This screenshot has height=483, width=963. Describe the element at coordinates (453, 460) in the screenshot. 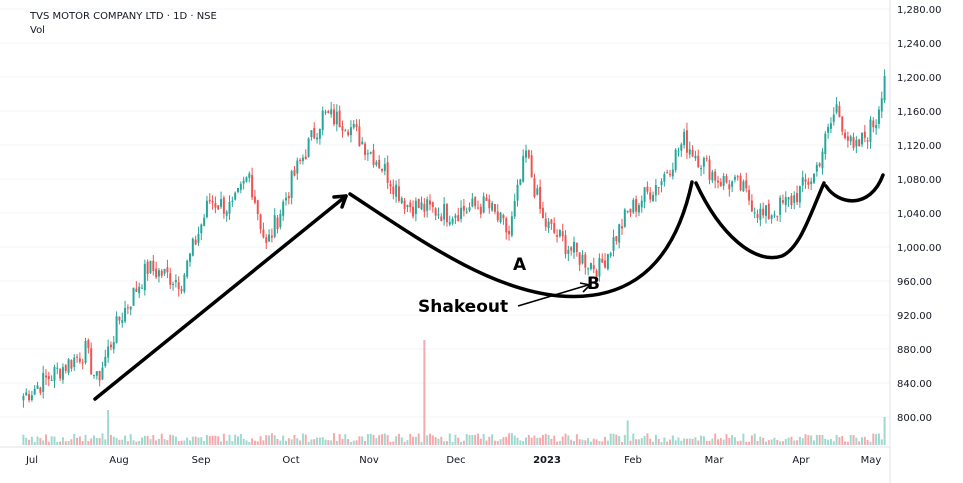

I see `x-axis: Jul Aug Sep Oct Nov Dec 2023 Feb Mar Apr May` at that location.